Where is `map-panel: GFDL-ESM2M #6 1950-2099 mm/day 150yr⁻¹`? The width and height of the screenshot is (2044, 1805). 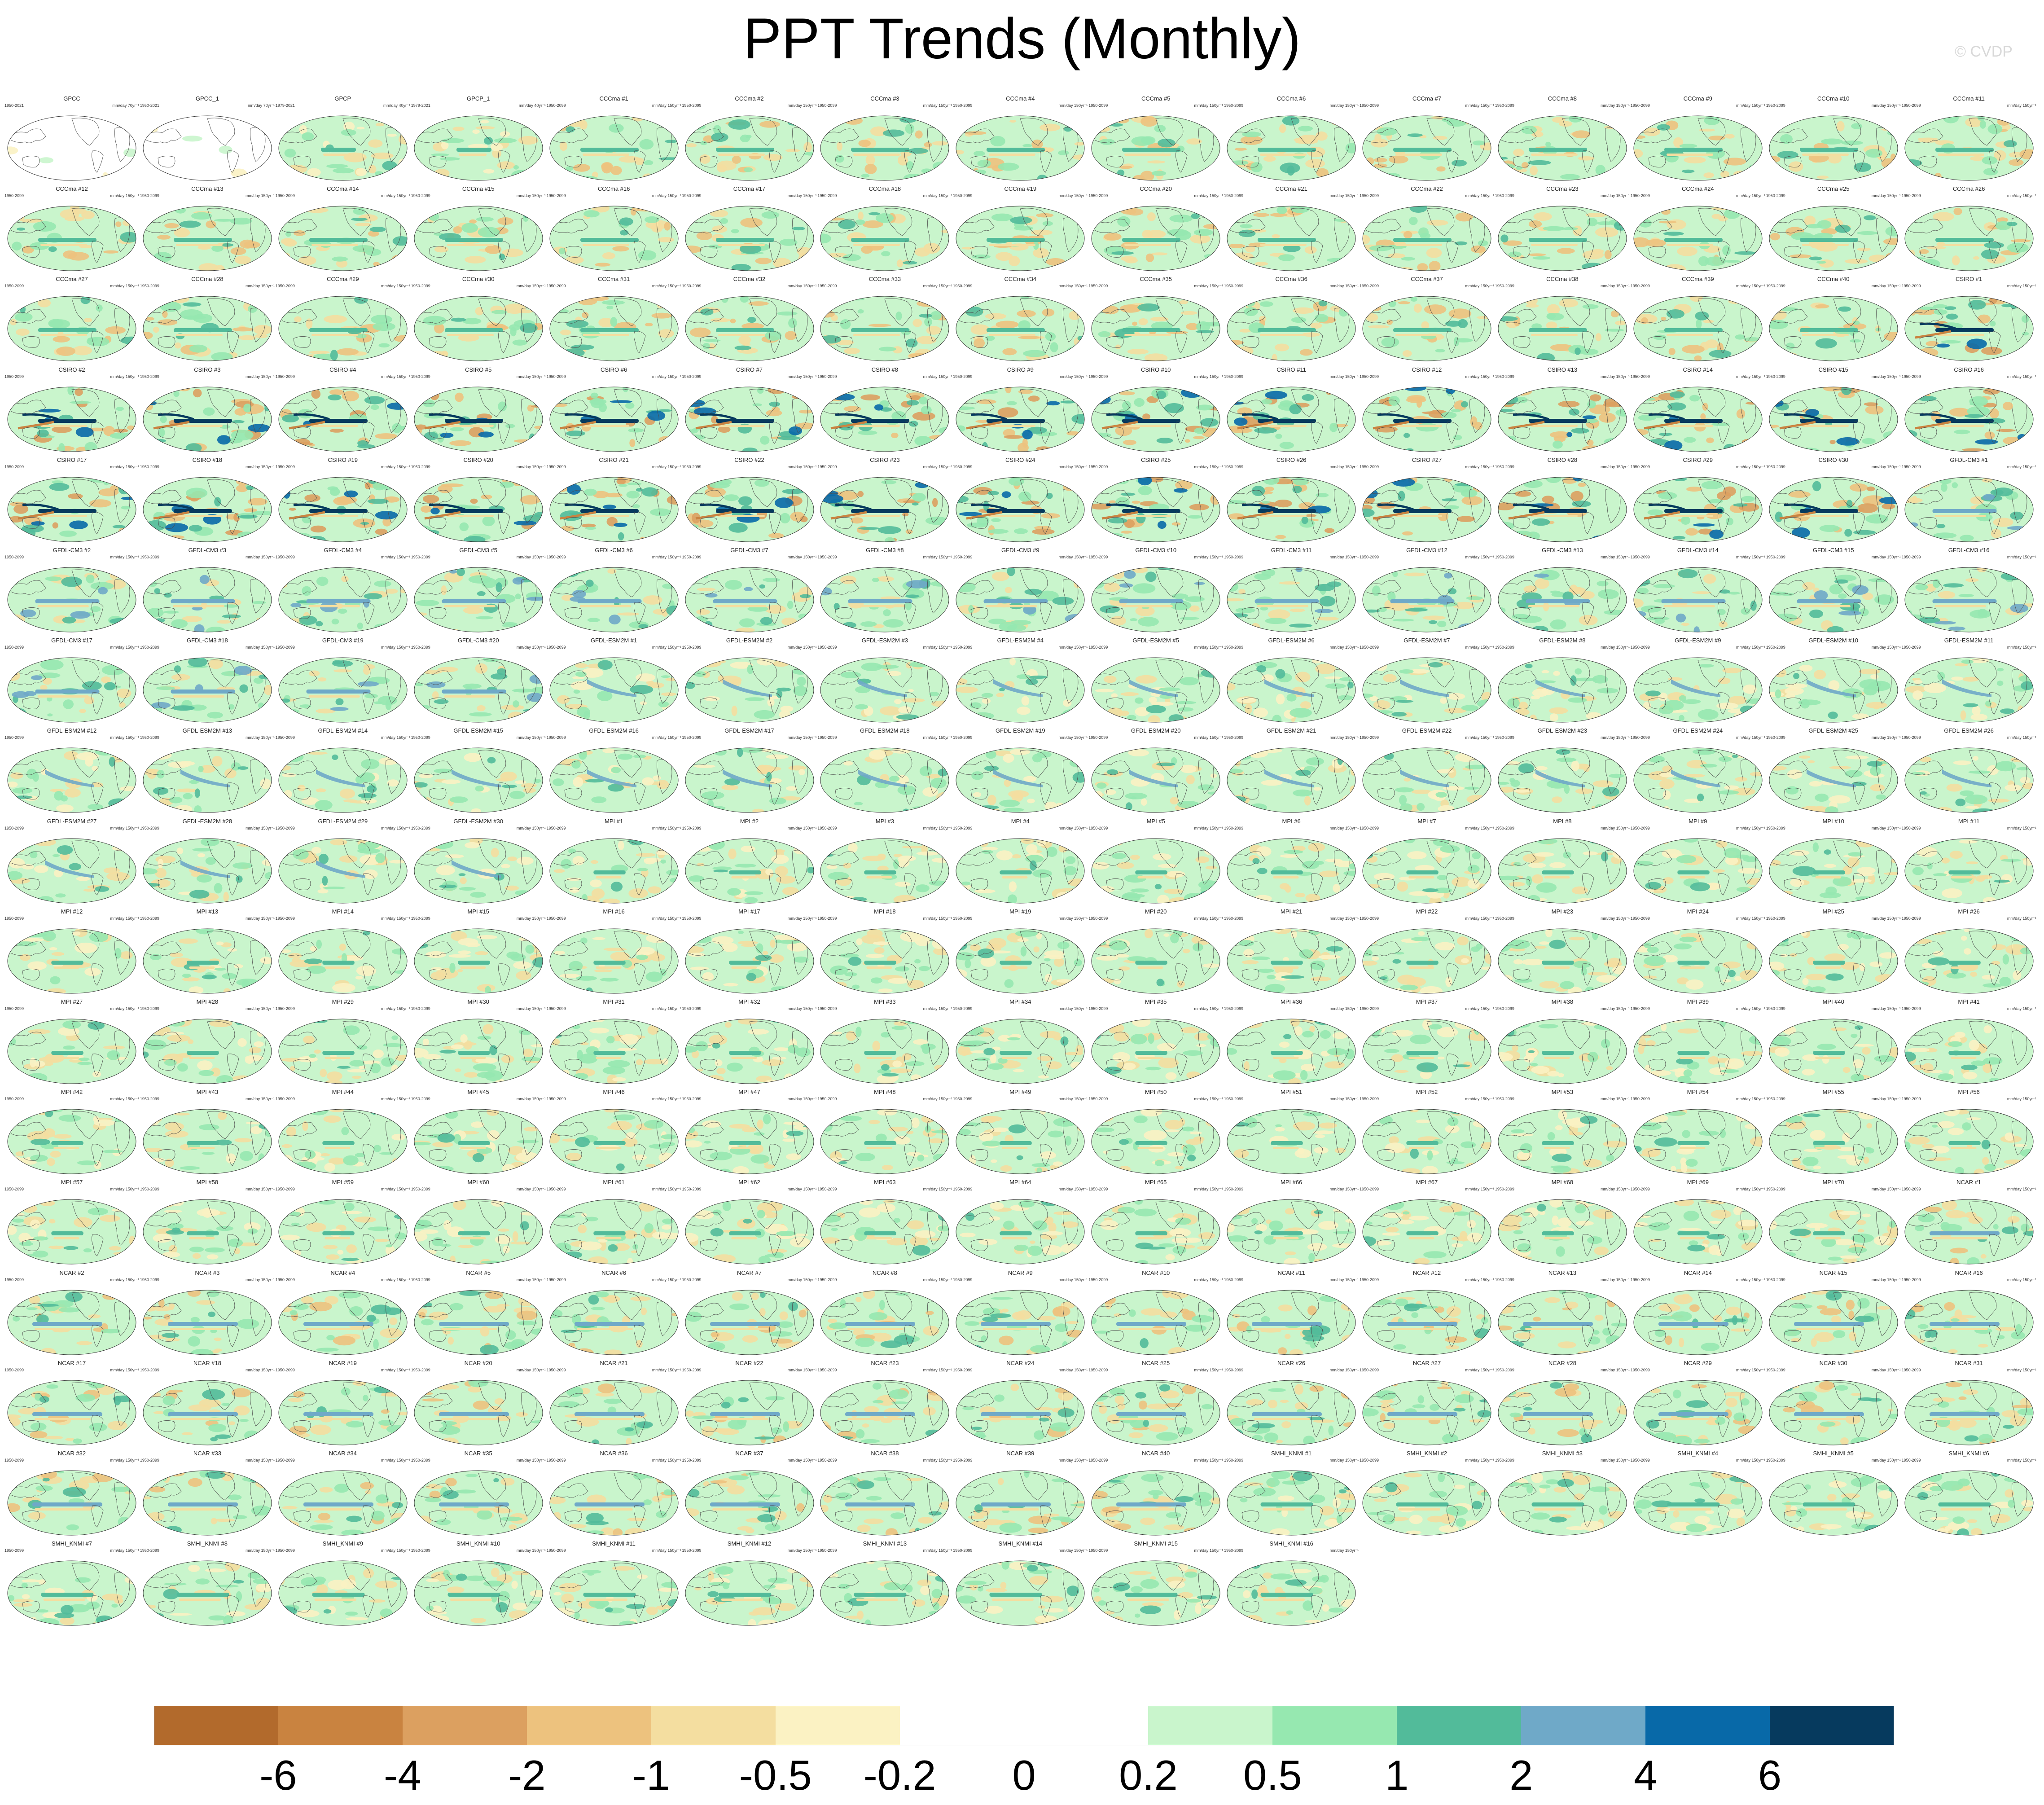
map-panel: GFDL-ESM2M #6 1950-2099 mm/day 150yr⁻¹ is located at coordinates (1291, 682).